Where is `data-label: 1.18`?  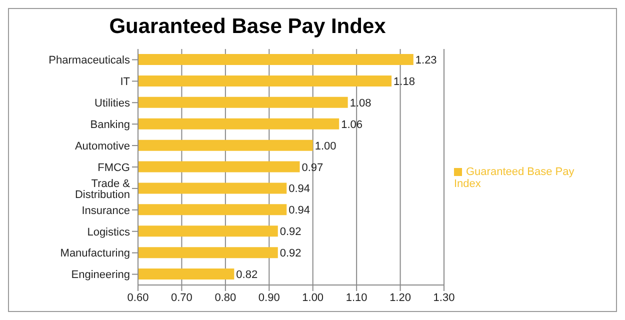 data-label: 1.18 is located at coordinates (404, 82).